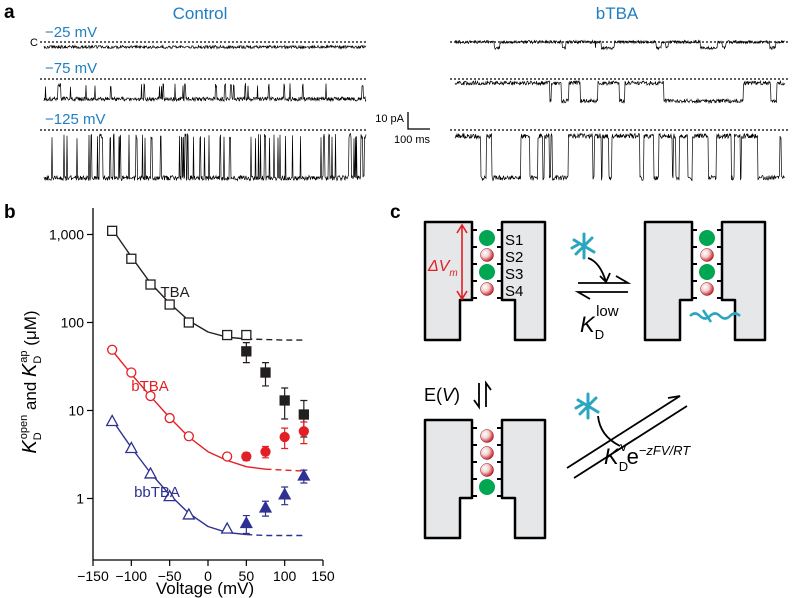 The image size is (800, 598). What do you see at coordinates (433, 395) in the screenshot?
I see `label-part: E(` at bounding box center [433, 395].